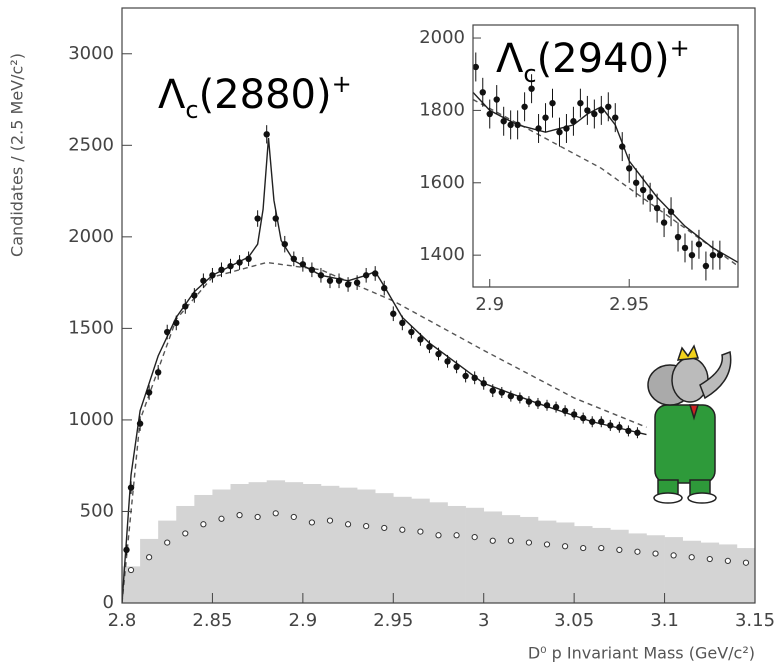 Image resolution: width=783 pixels, height=669 pixels. What do you see at coordinates (91, 327) in the screenshot?
I see `y-tick-label: 1500` at bounding box center [91, 327].